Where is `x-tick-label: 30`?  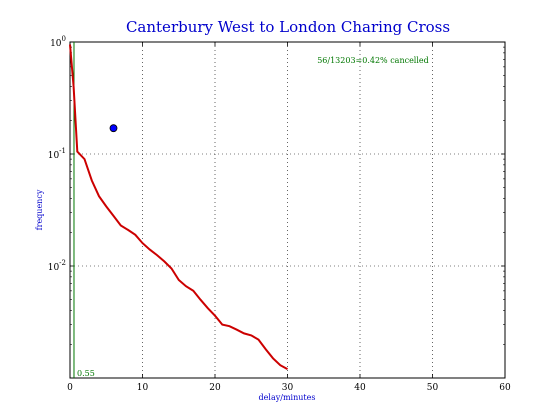
x-tick-label: 30 is located at coordinates (288, 388).